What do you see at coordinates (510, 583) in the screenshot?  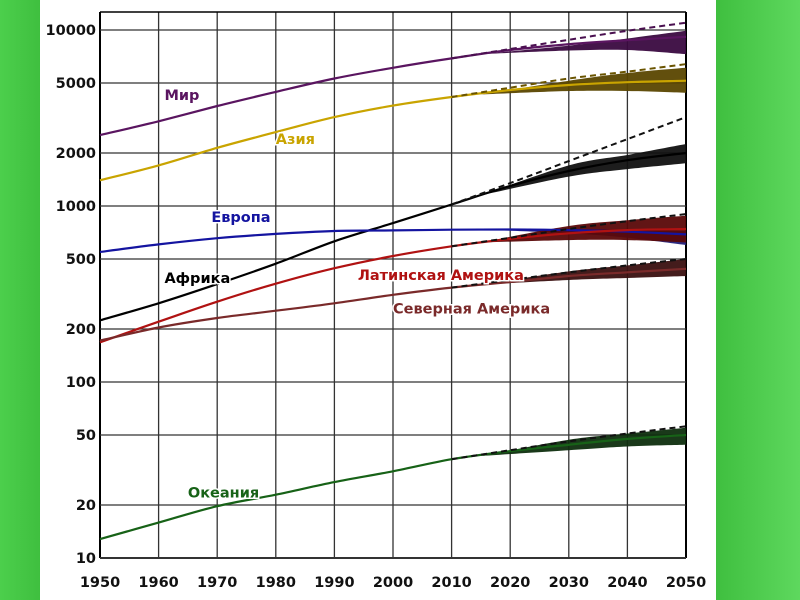 I see `x-tick-label-2020: 2020` at bounding box center [510, 583].